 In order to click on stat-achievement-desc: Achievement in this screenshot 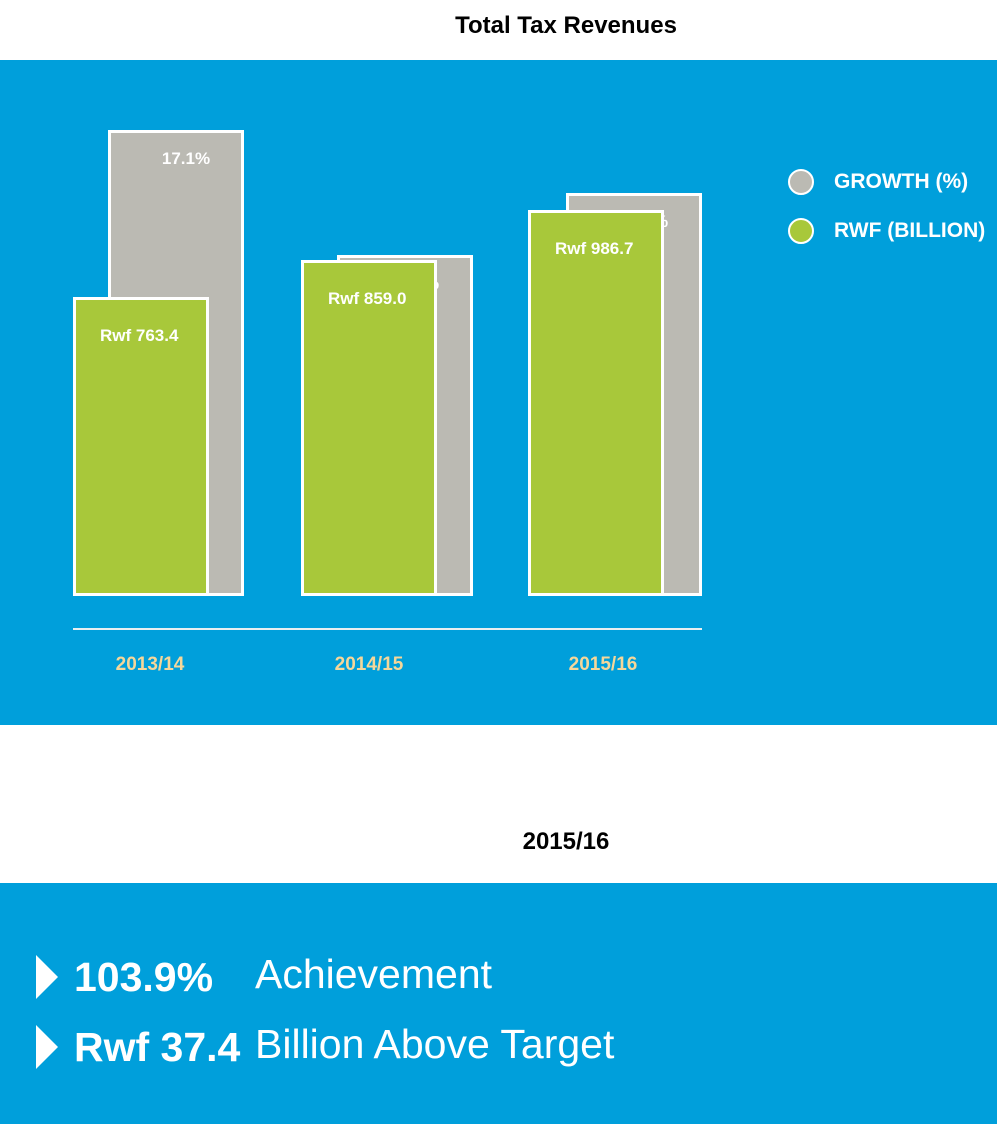, I will do `click(374, 974)`.